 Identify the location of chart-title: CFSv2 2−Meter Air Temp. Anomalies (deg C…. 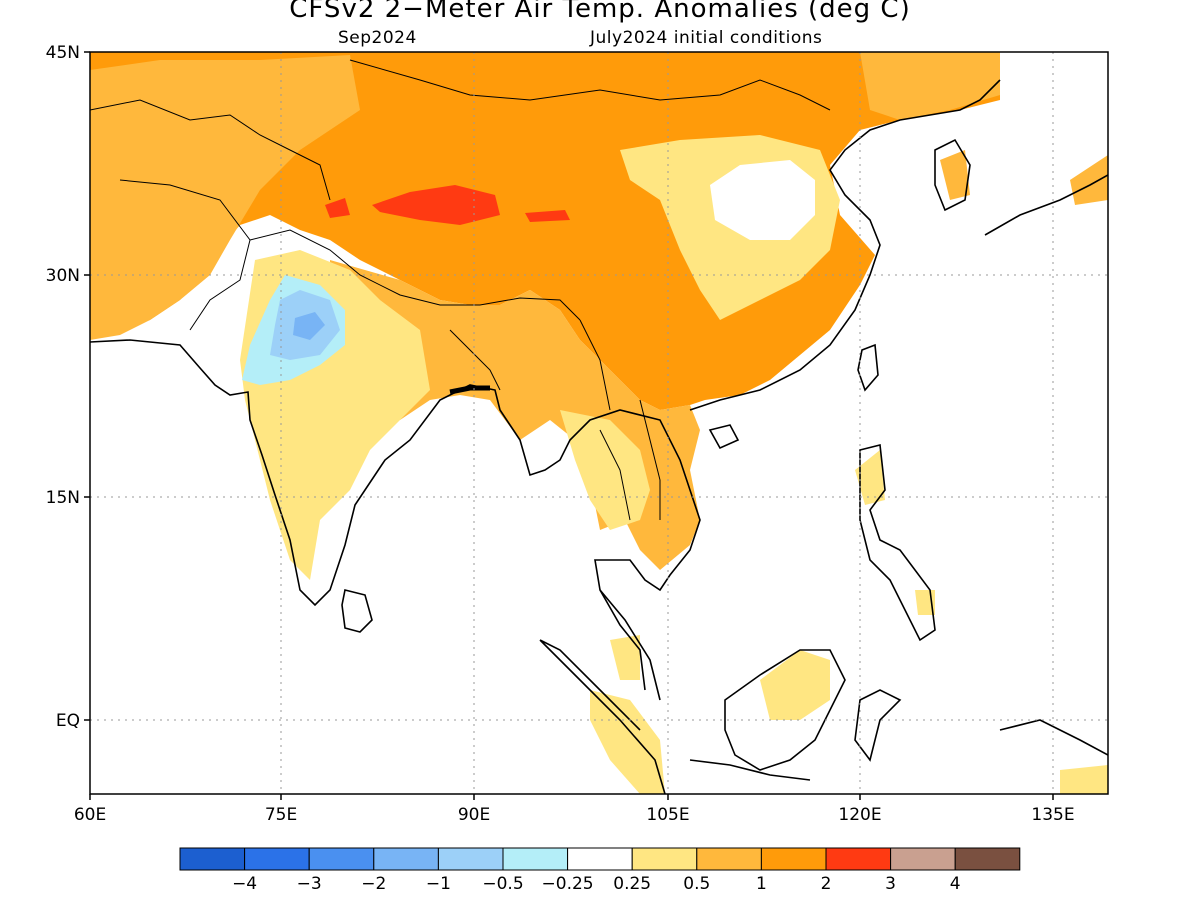
(600, 12).